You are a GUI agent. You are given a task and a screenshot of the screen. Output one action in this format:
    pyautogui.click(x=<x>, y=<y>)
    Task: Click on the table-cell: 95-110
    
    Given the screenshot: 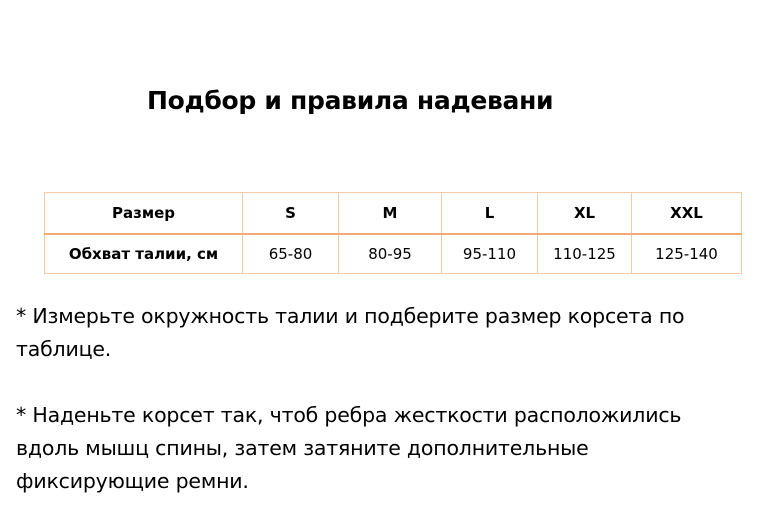 What is the action you would take?
    pyautogui.click(x=489, y=253)
    